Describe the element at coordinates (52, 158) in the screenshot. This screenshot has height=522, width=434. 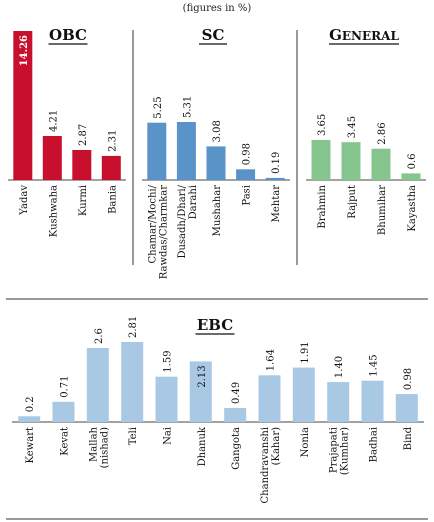
I see `bar-kushwaha` at that location.